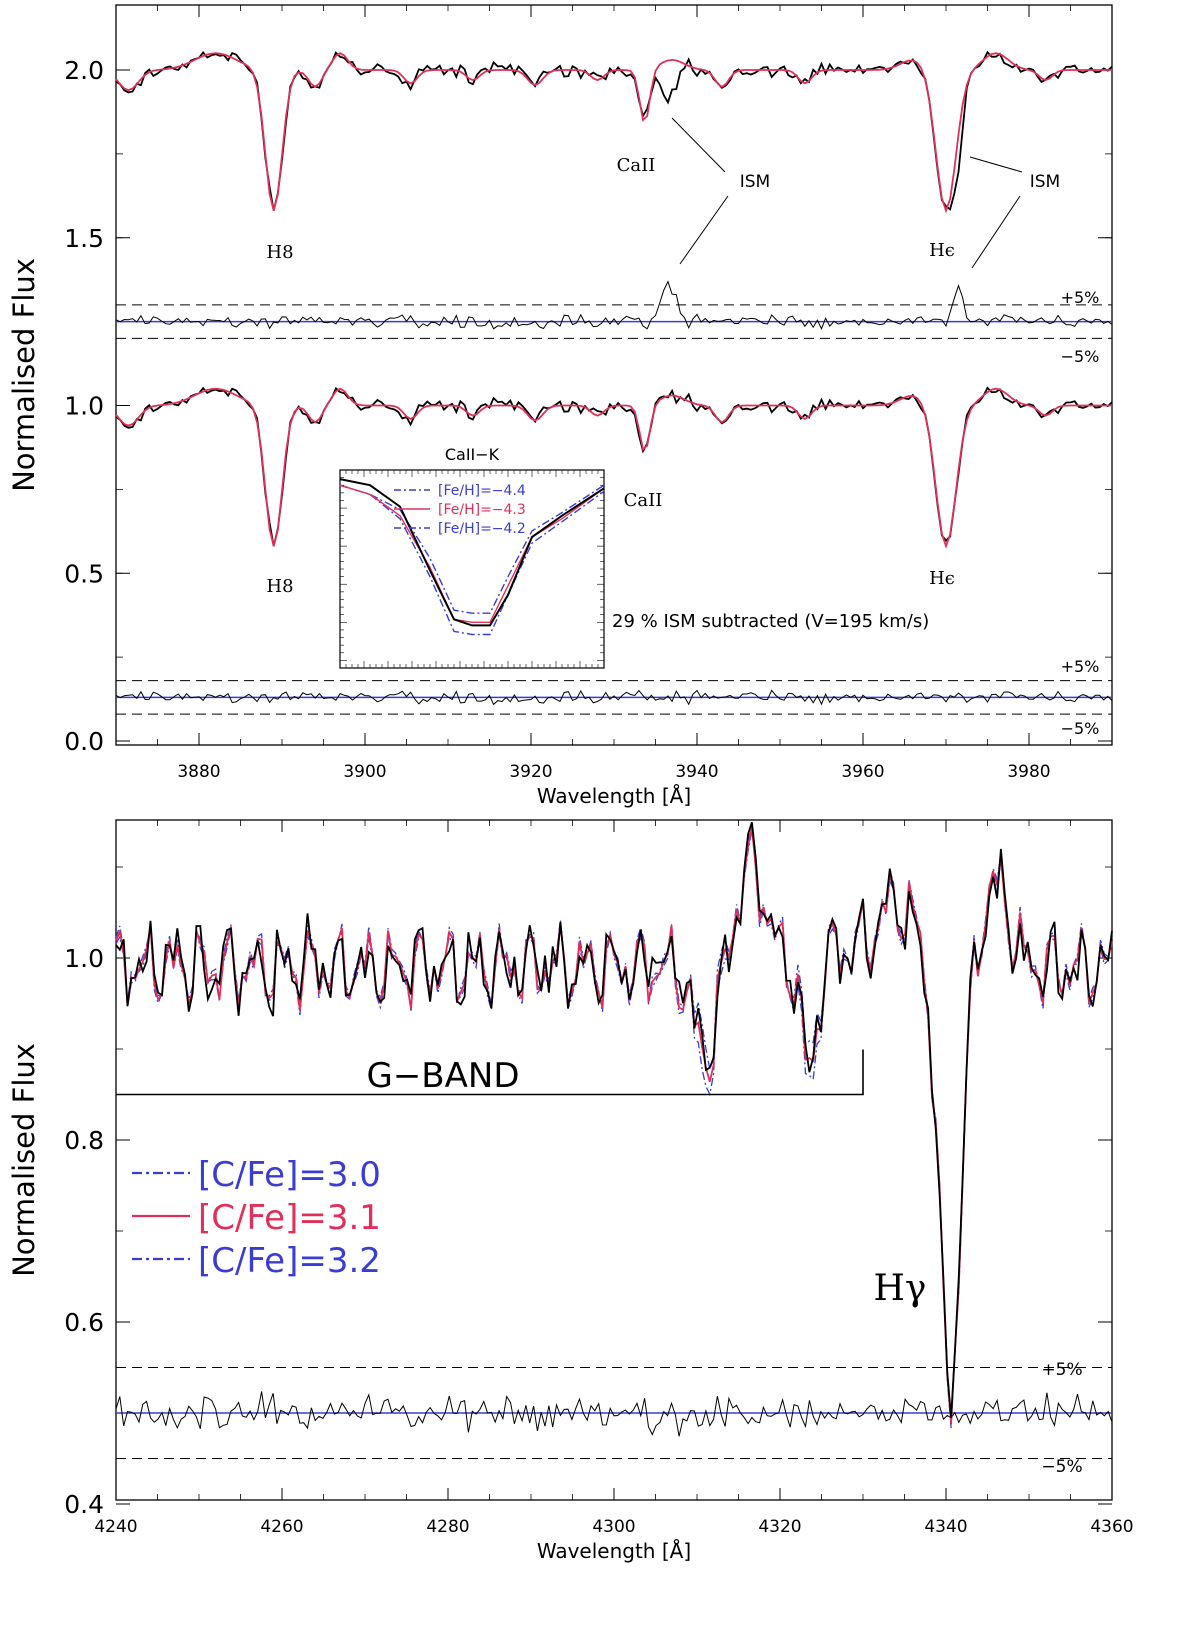  What do you see at coordinates (482, 529) in the screenshot?
I see `inset-legend-label: [Fe/H]=−4.2` at bounding box center [482, 529].